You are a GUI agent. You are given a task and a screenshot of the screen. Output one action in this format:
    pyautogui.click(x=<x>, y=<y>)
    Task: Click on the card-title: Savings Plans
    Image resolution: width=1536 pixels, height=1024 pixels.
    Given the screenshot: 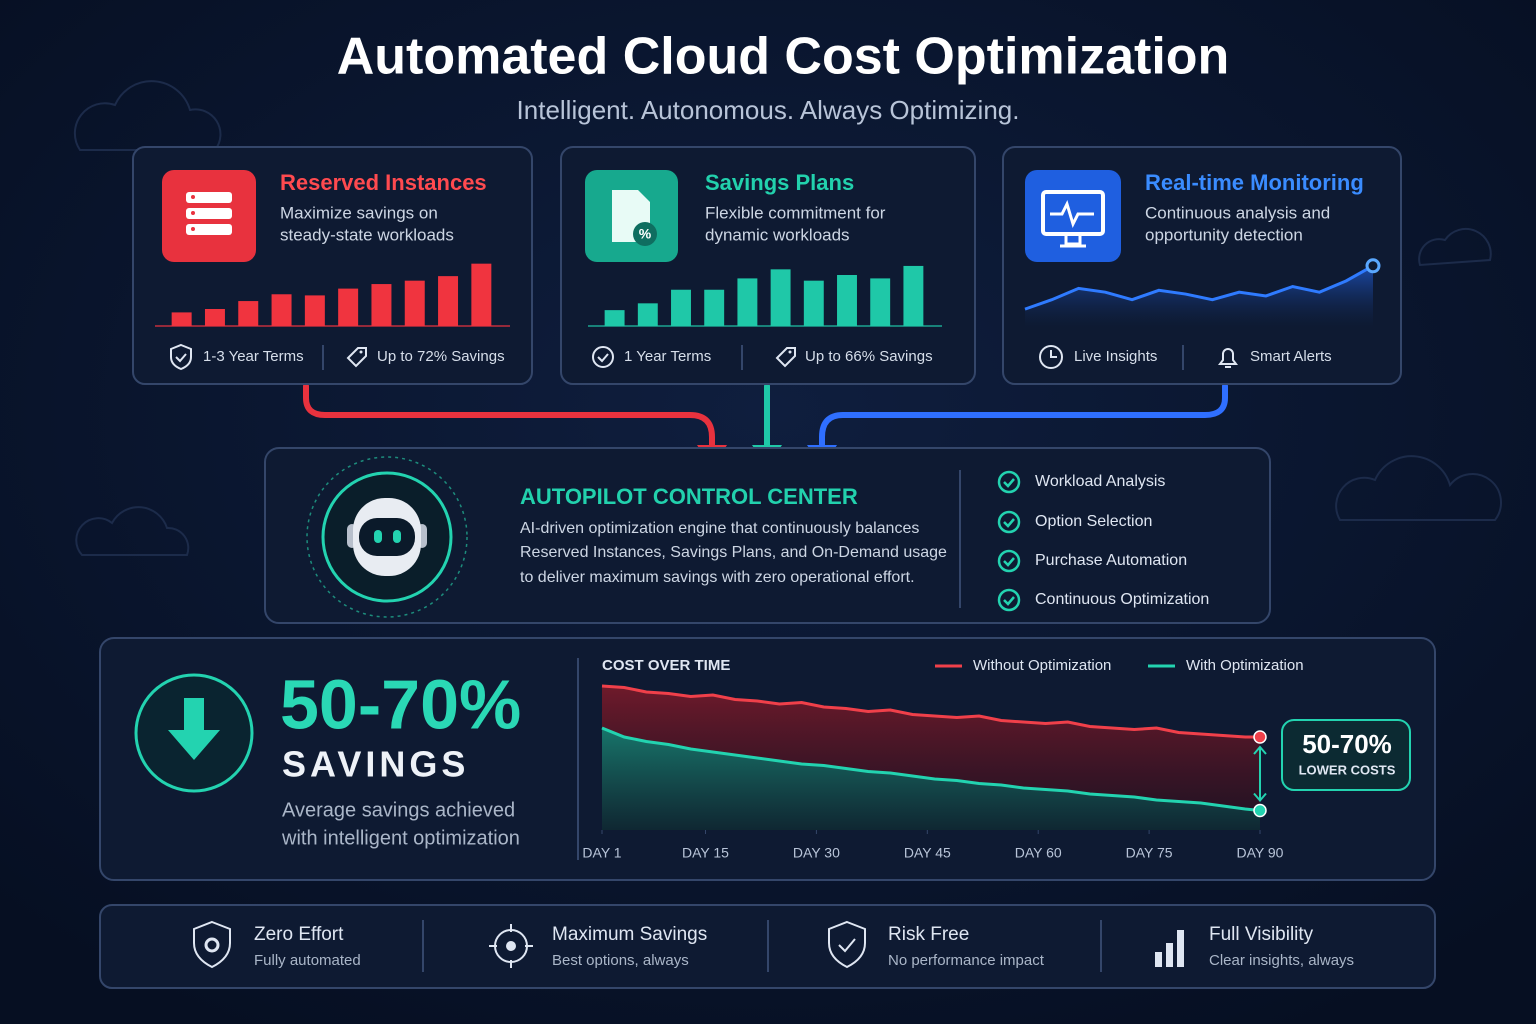 What is the action you would take?
    pyautogui.click(x=779, y=182)
    